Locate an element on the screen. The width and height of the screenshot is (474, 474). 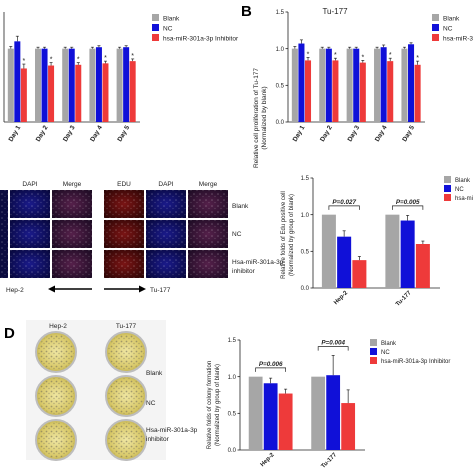
x-tick-label: Day 1 is located at coordinates (299, 133).